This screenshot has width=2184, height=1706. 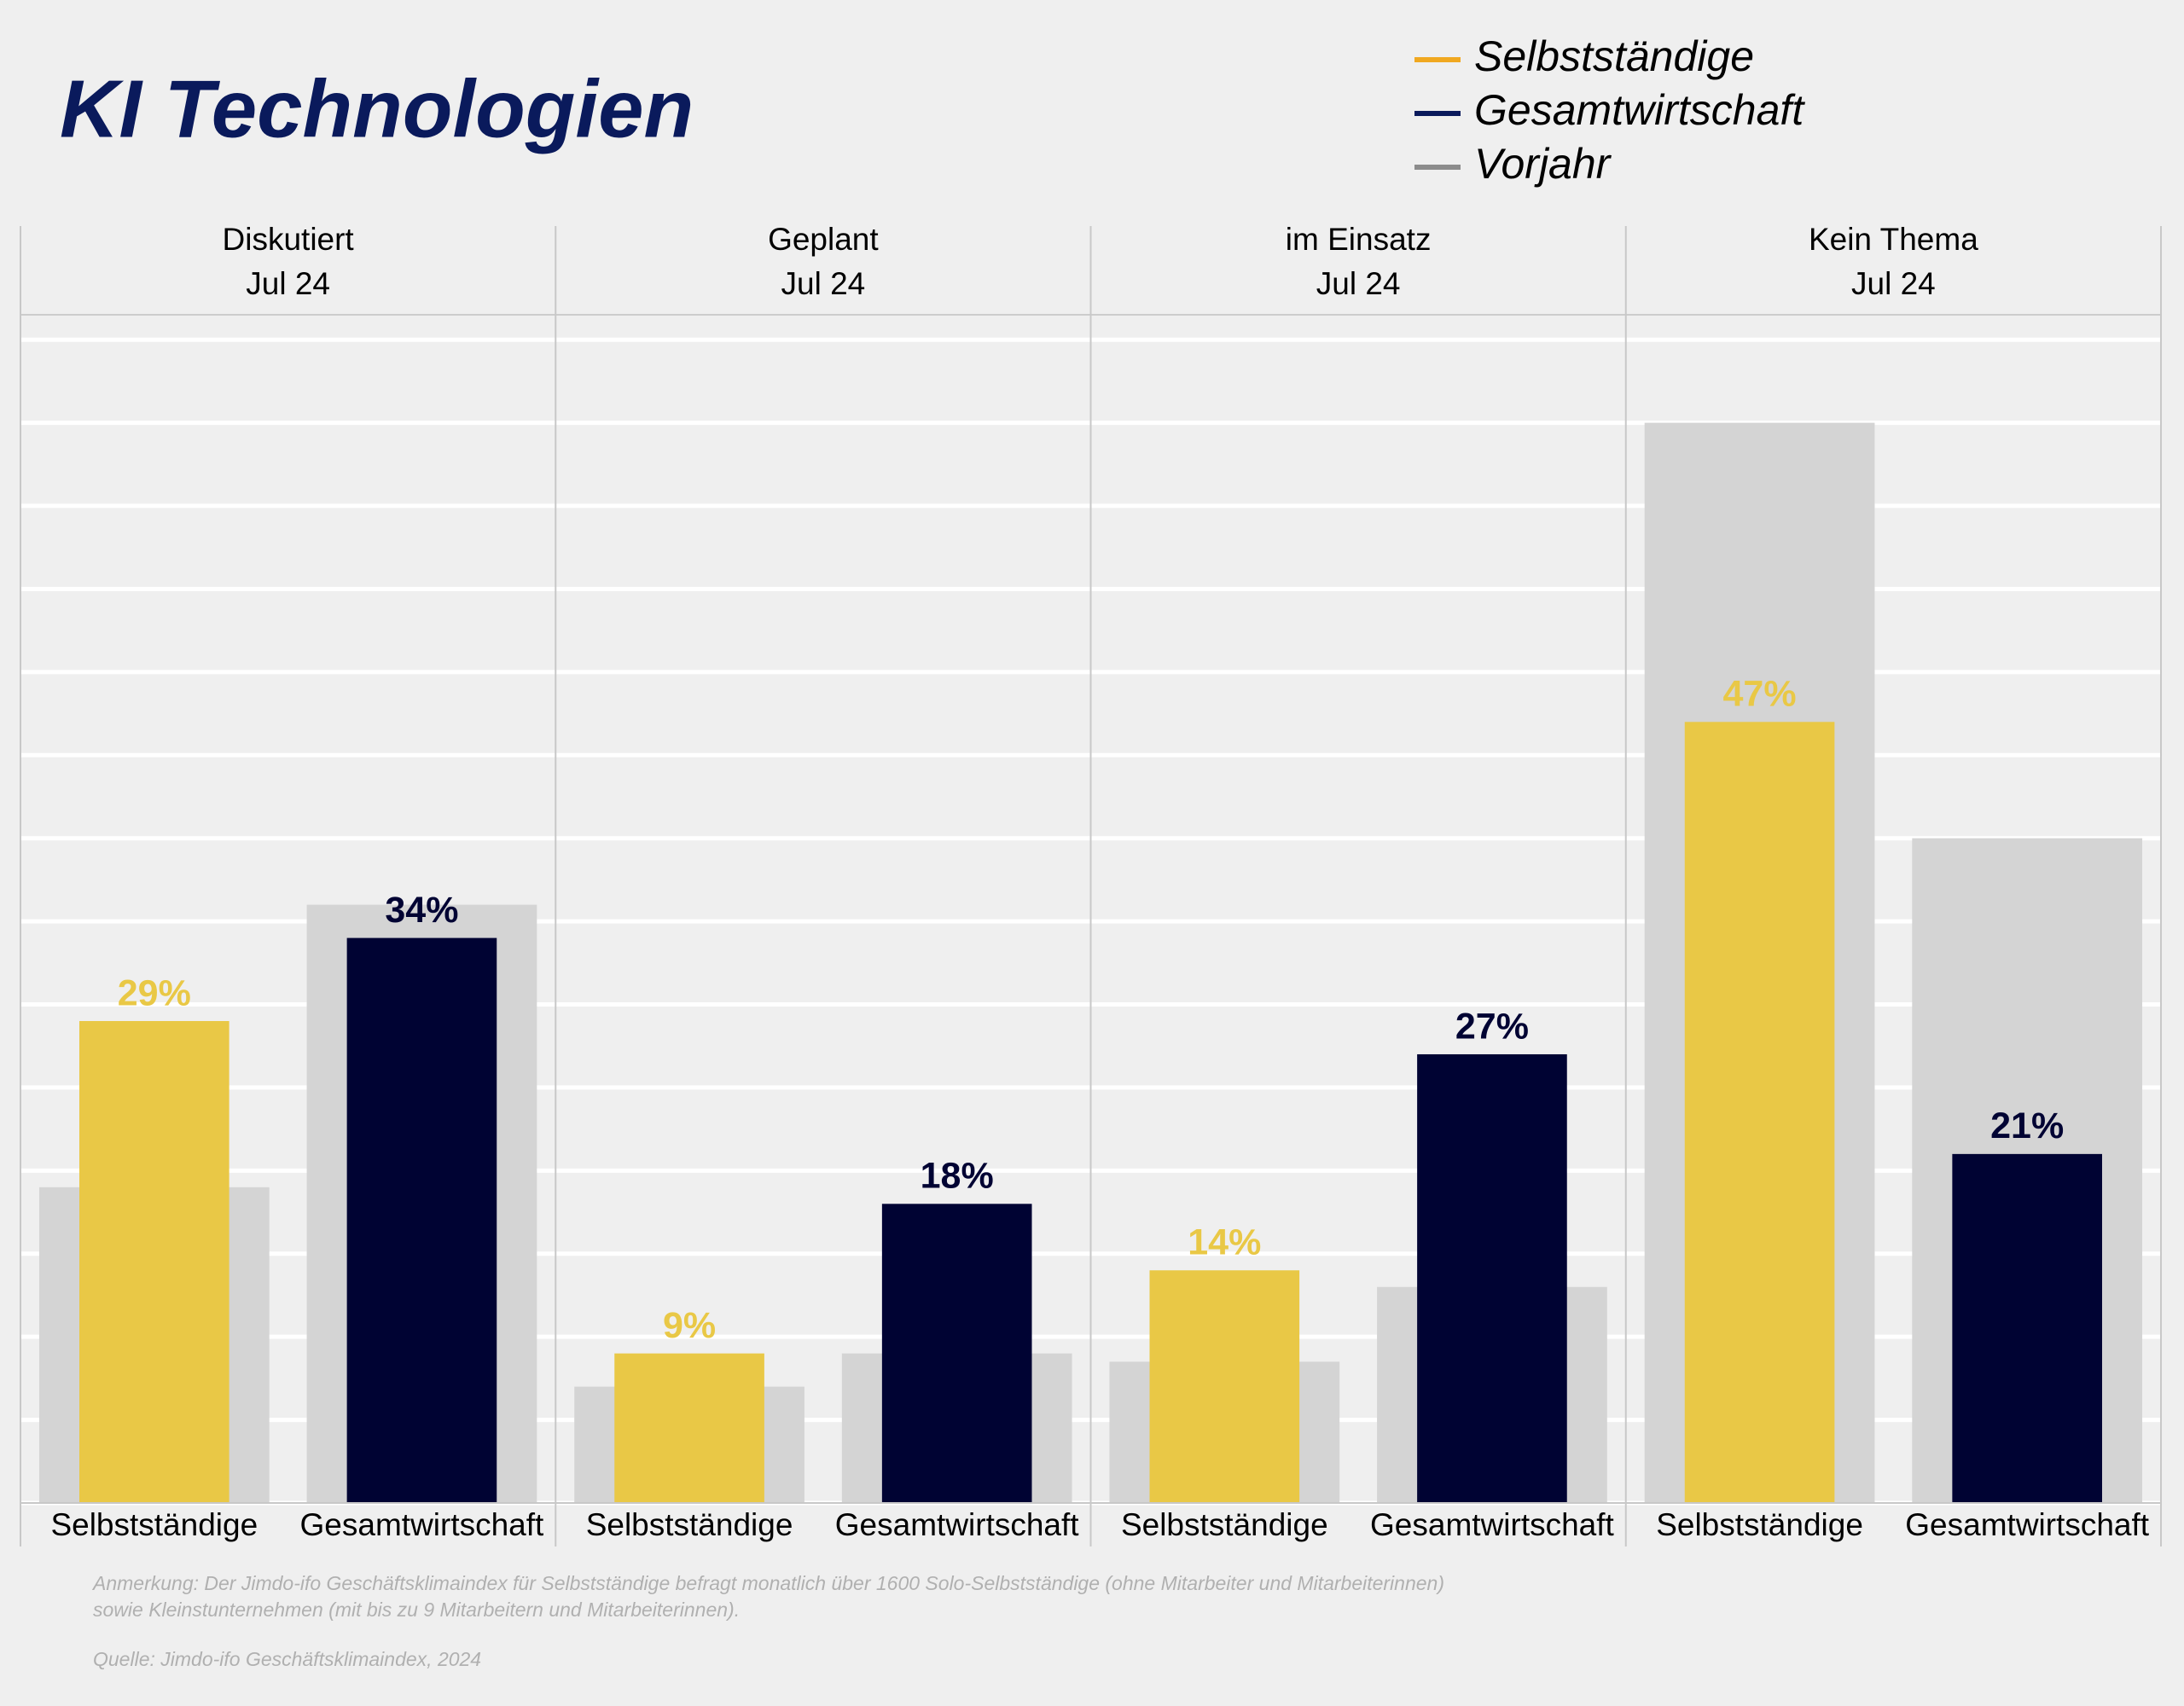 I want to click on legend-label: Selbstständige, so click(x=1614, y=56).